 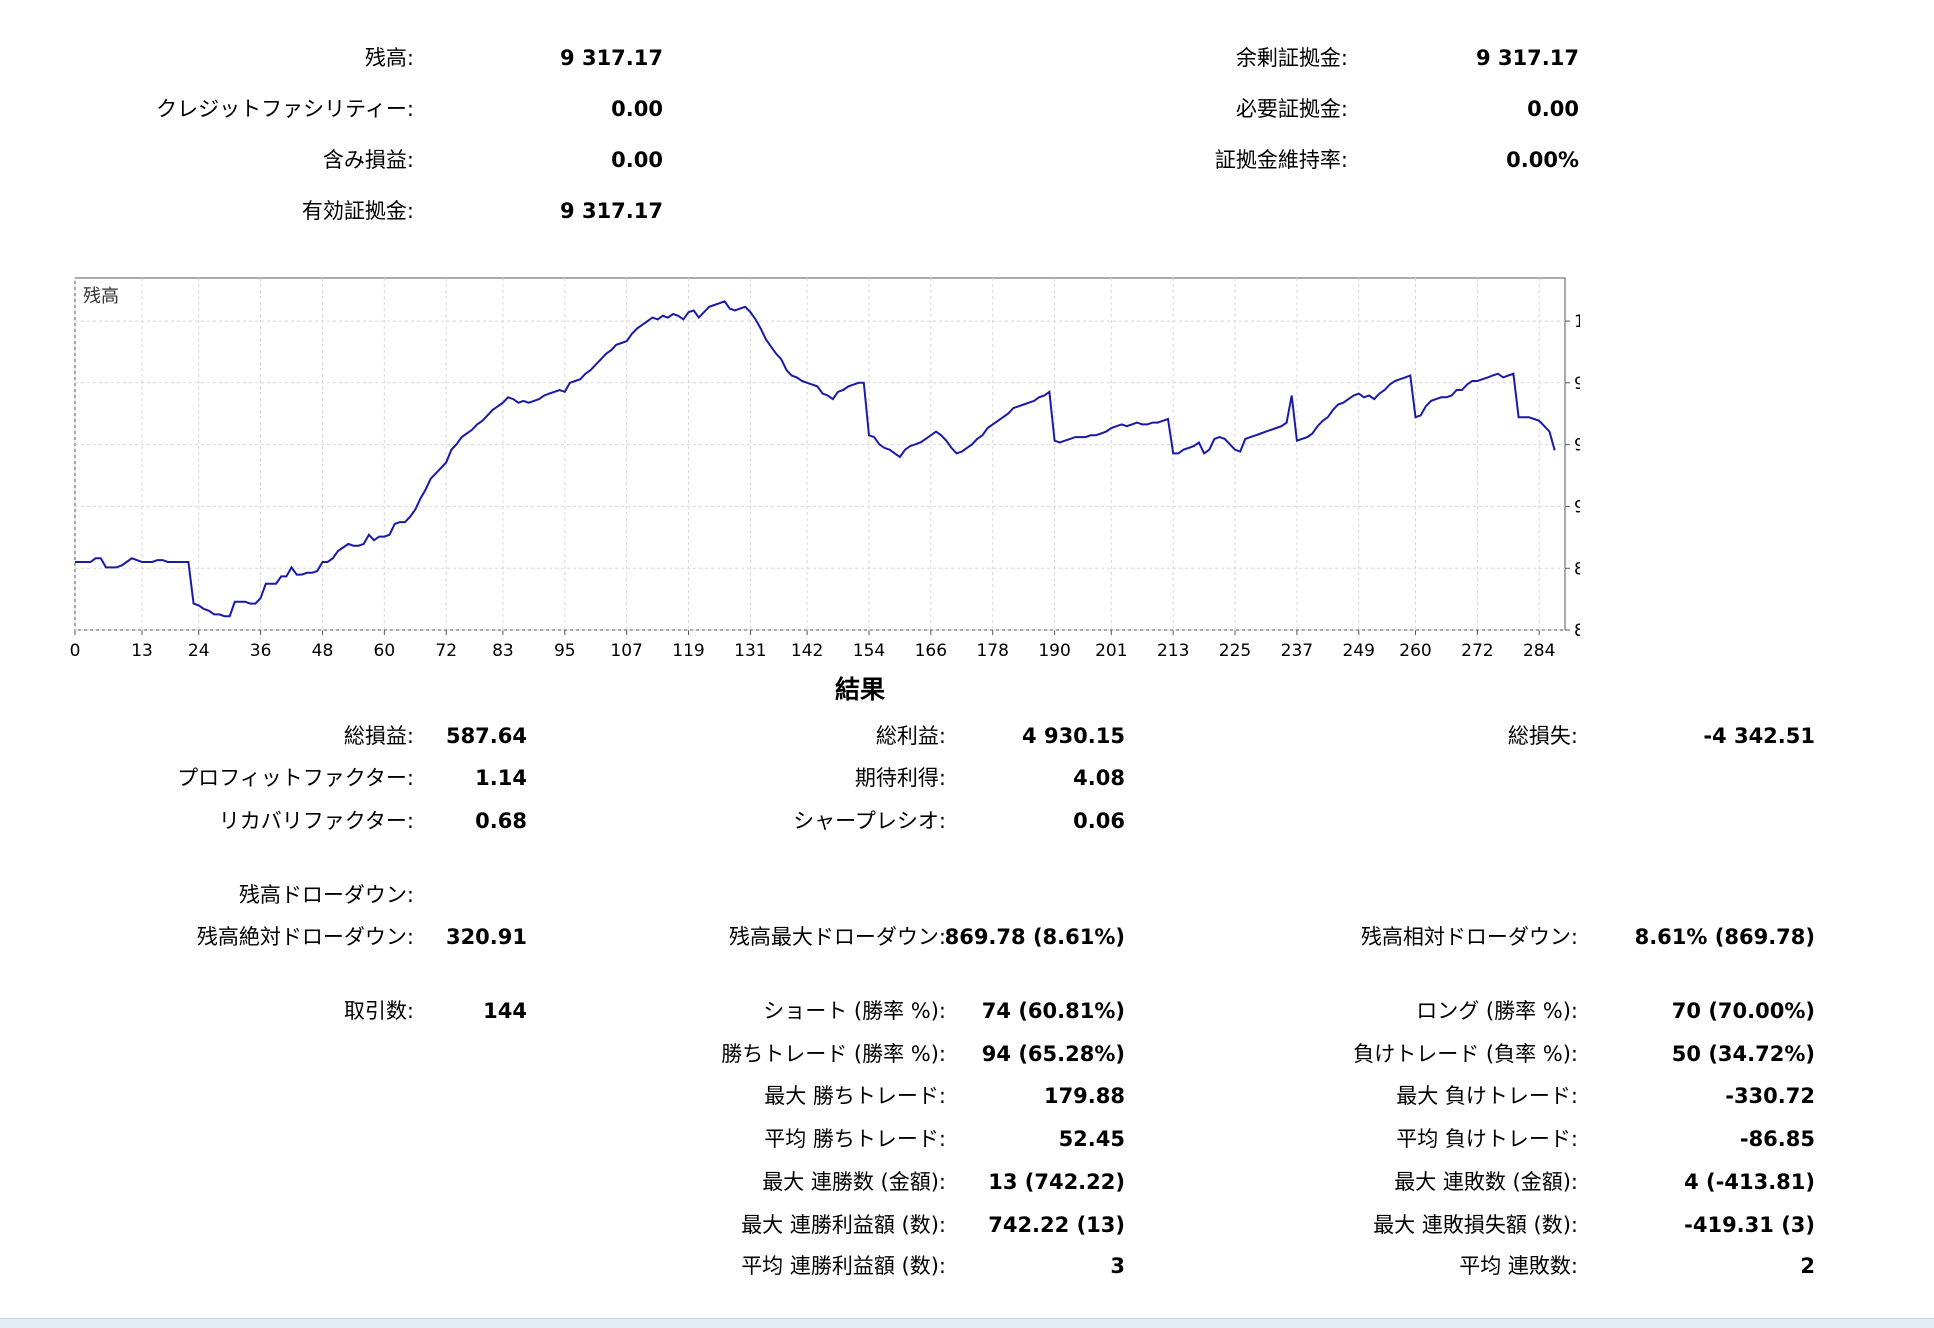 I want to click on account-free-margin-value: 9 317.17, so click(x=1527, y=58).